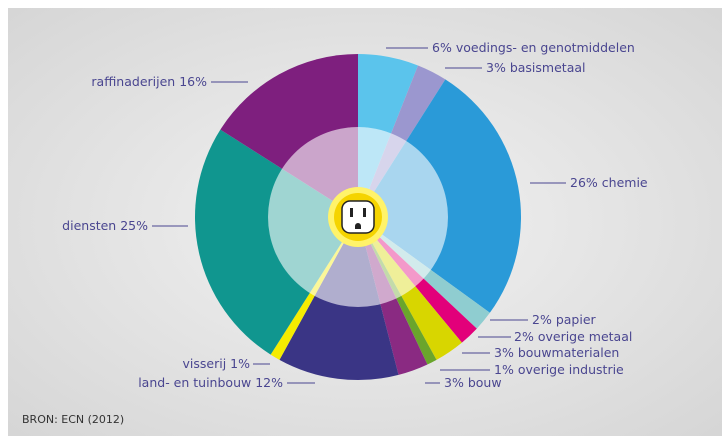  What do you see at coordinates (625, 182) in the screenshot?
I see `category-label: chemie` at bounding box center [625, 182].